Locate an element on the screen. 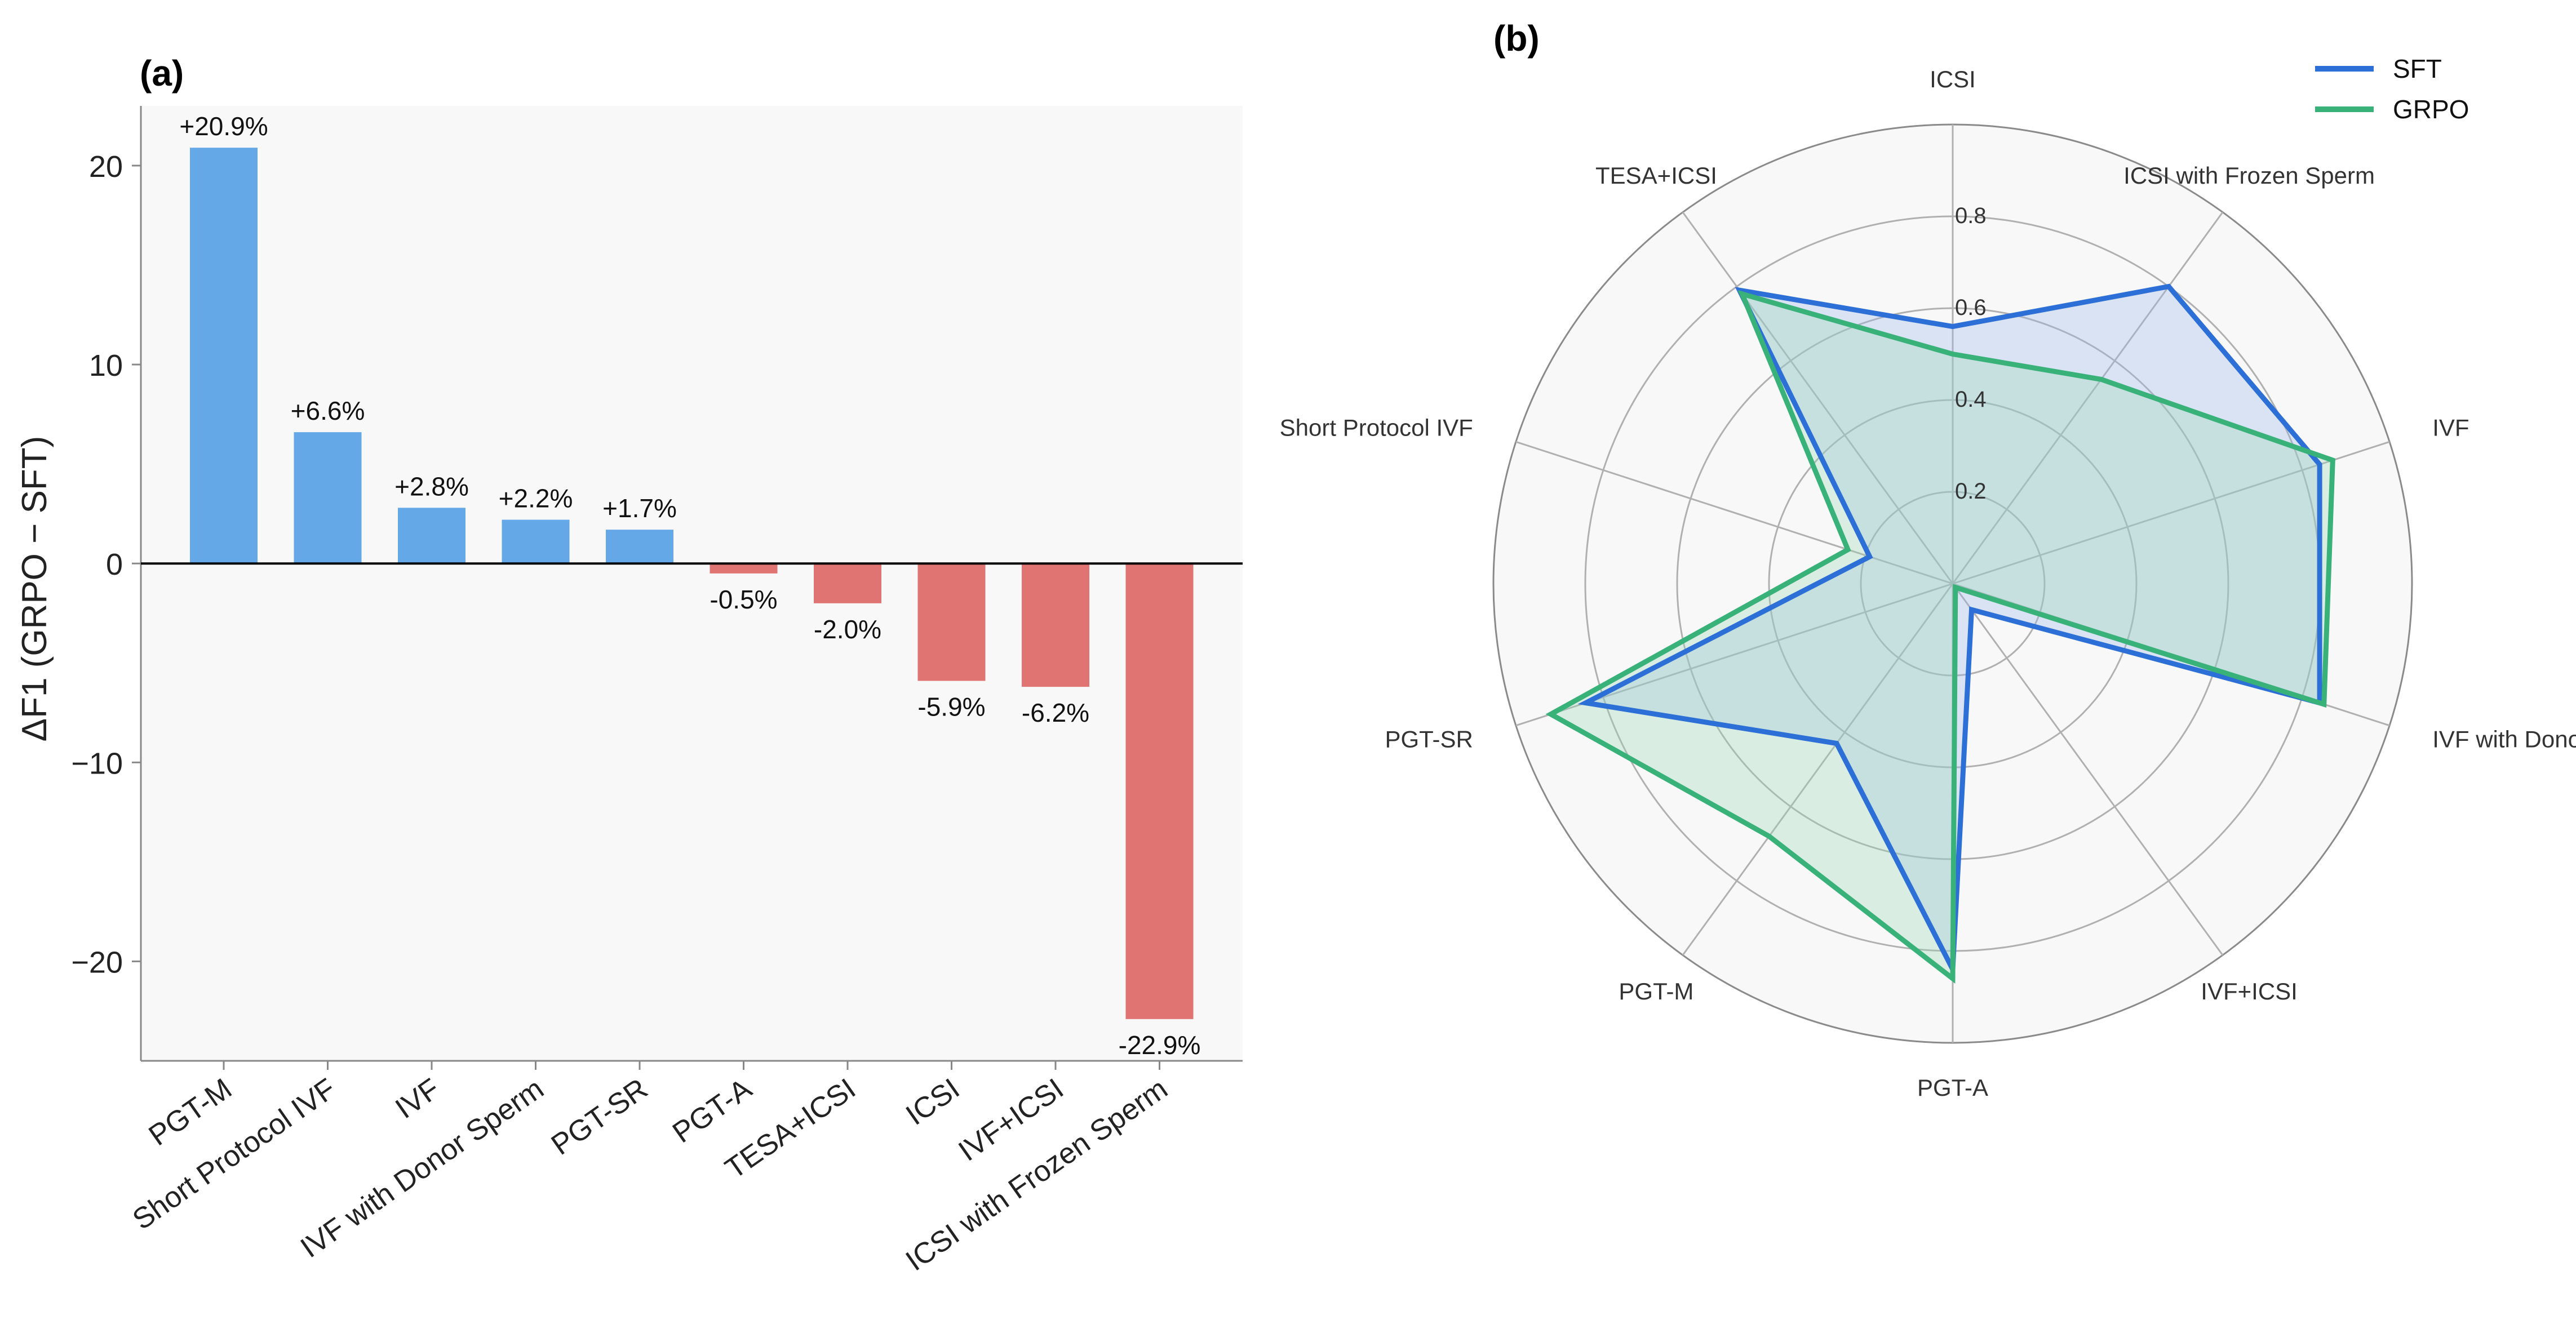 Image resolution: width=2576 pixels, height=1320 pixels. y-tick-label: 20 is located at coordinates (106, 167).